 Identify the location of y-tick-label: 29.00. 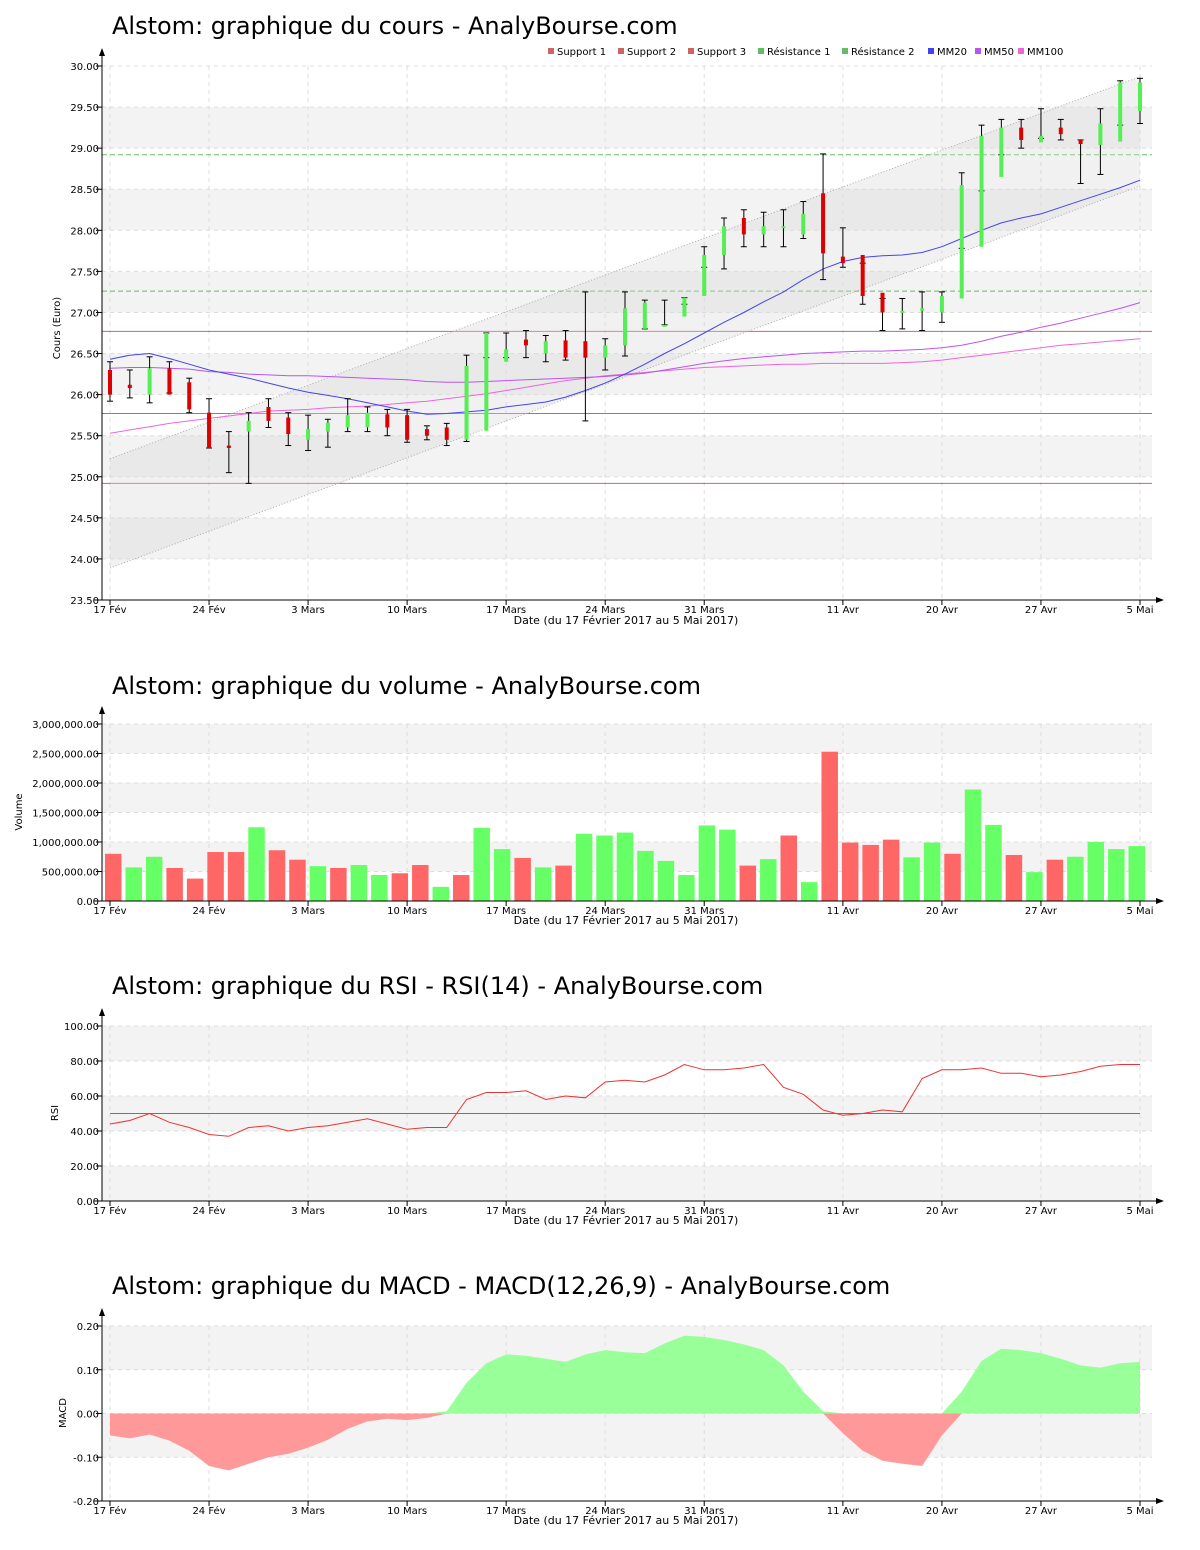
(84, 149).